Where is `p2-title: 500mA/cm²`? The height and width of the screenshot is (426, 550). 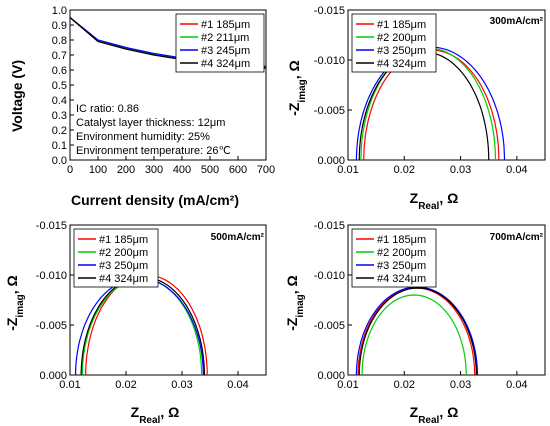 p2-title: 500mA/cm² is located at coordinates (238, 237).